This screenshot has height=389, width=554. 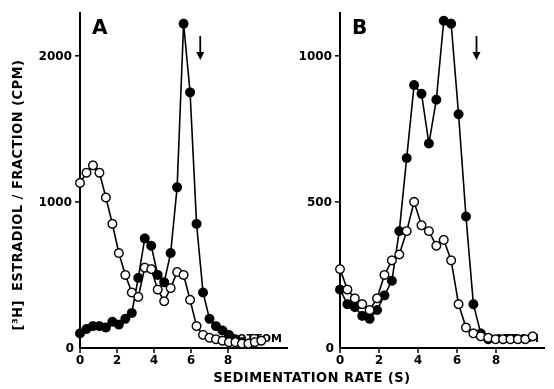 I want to click on x-axis-title: SEDIMENTATION RATE (S), so click(x=311, y=378).